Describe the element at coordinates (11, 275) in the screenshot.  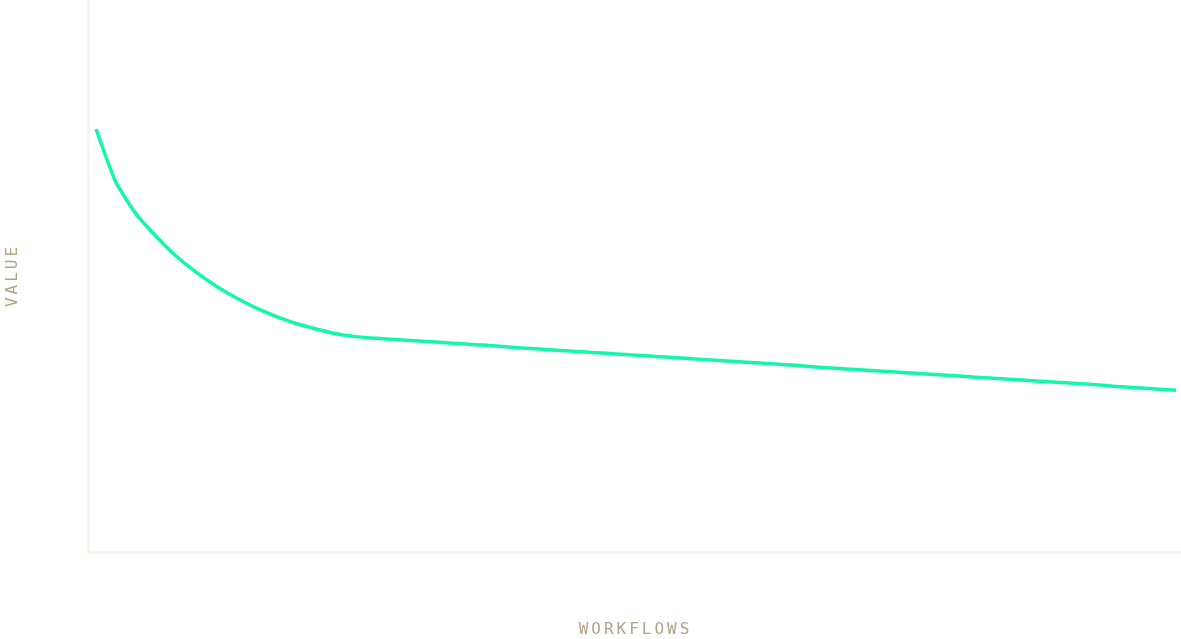
I see `y-axis-title: VALUE` at that location.